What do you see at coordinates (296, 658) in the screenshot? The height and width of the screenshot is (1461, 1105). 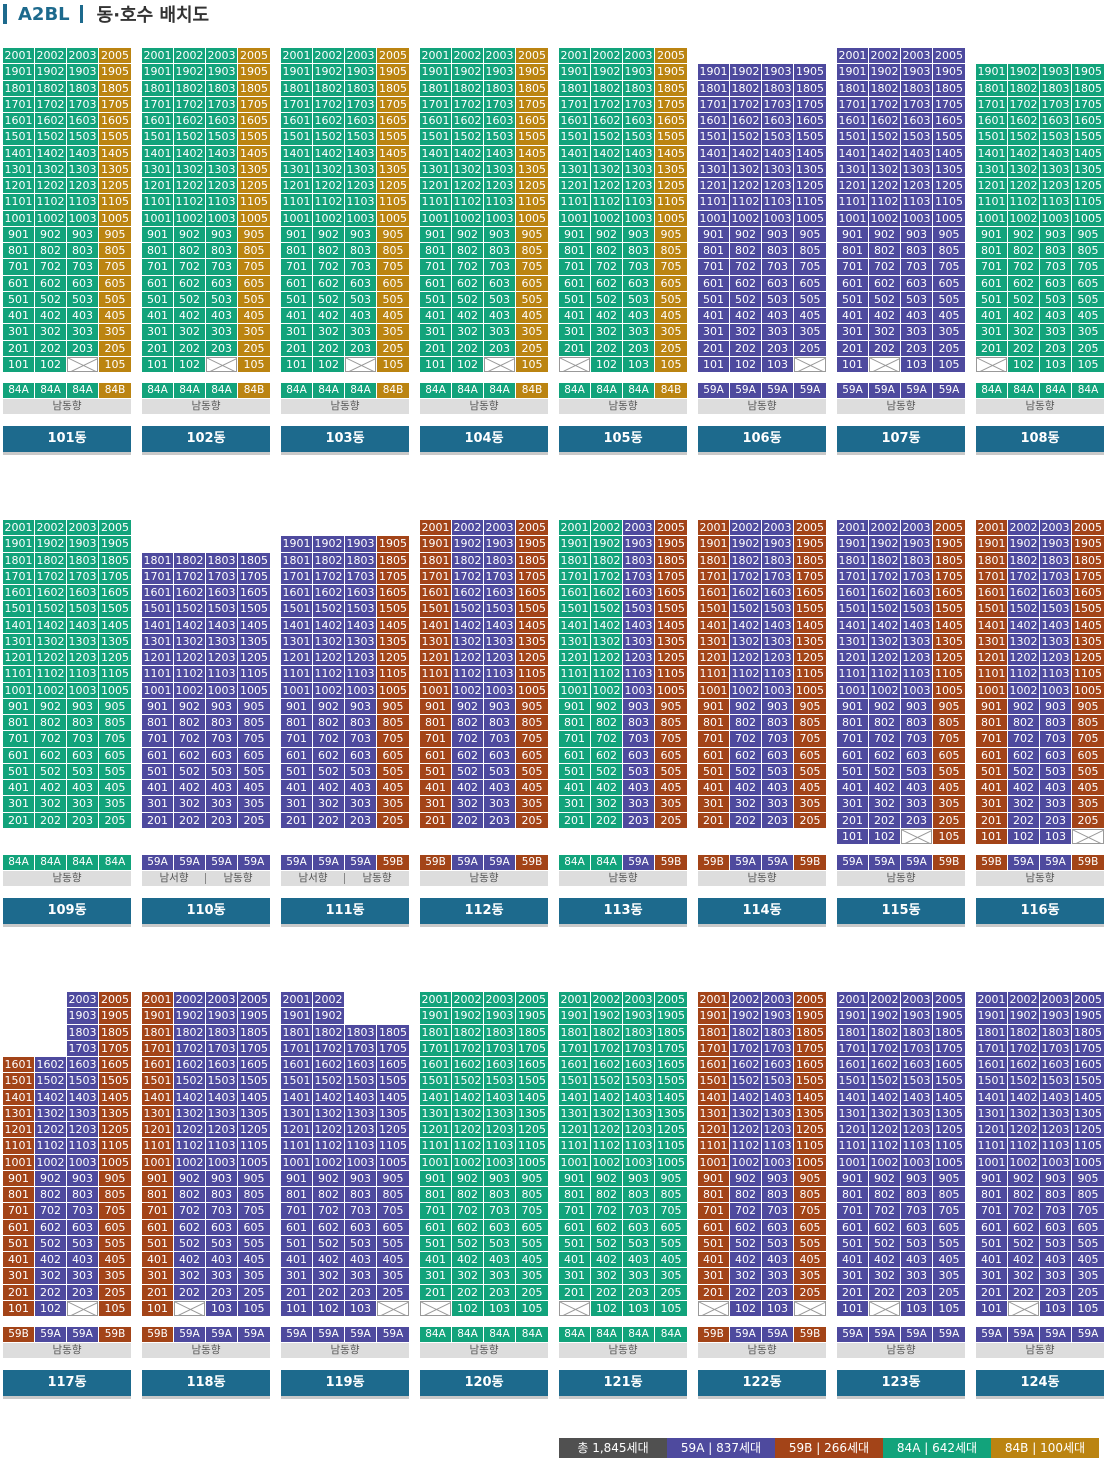 I see `unit-cell: 1201` at bounding box center [296, 658].